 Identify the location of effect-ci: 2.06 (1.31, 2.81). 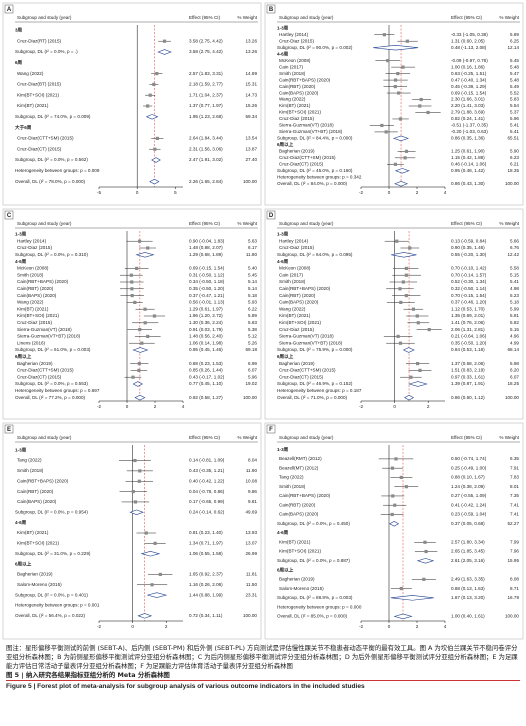
(468, 329).